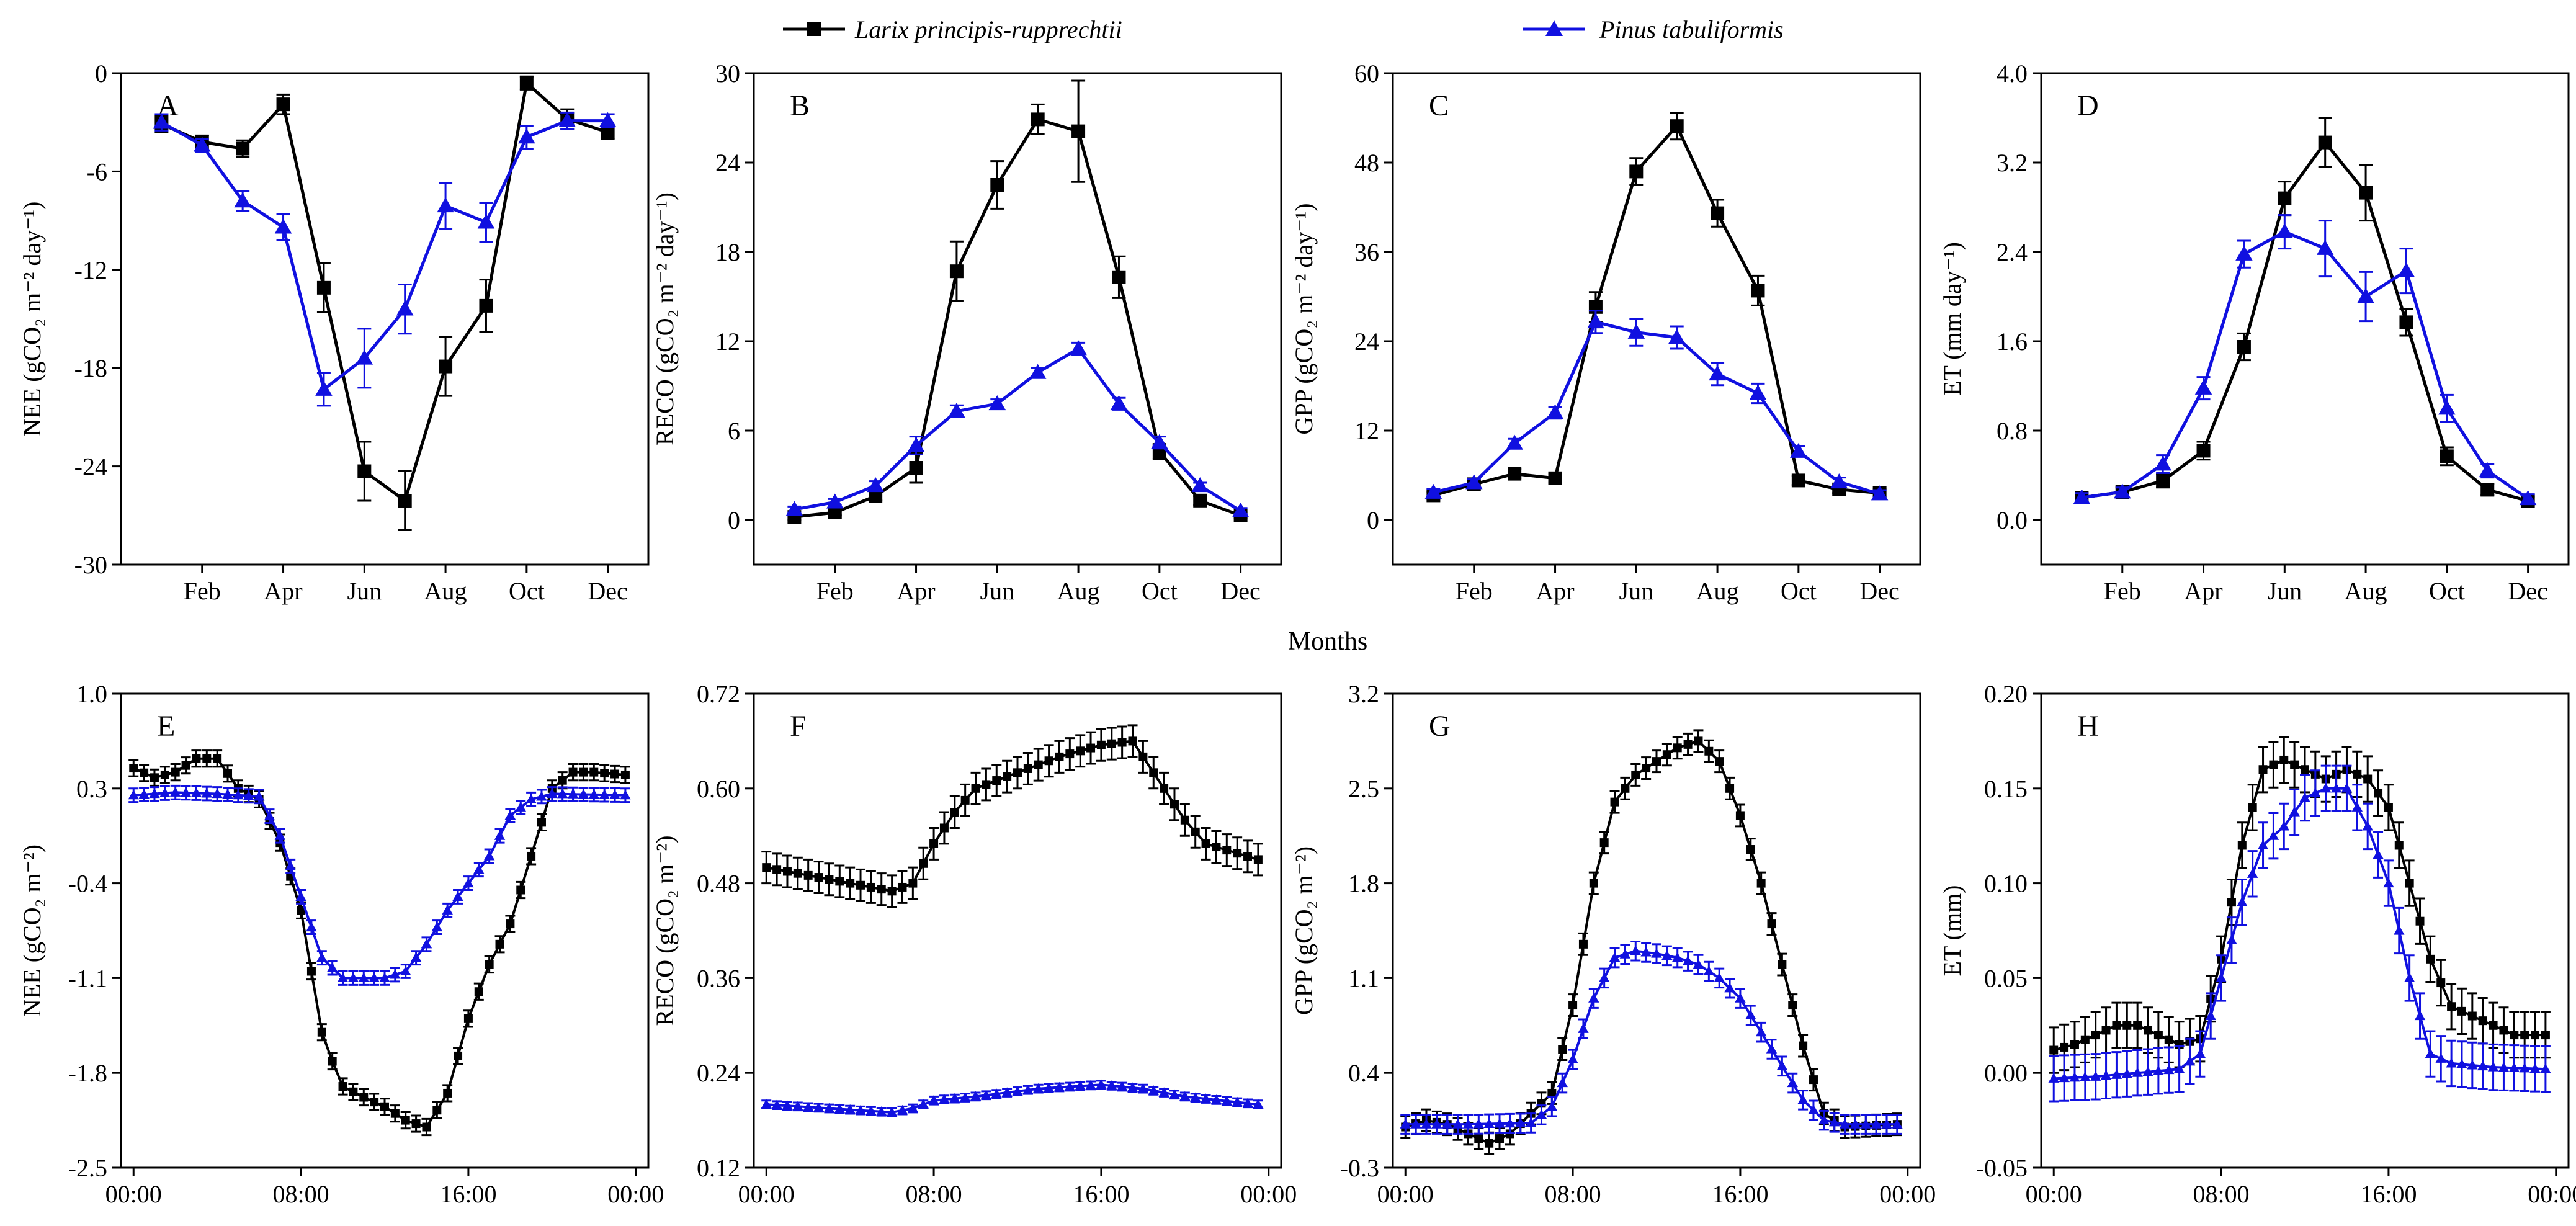 Image resolution: width=2576 pixels, height=1226 pixels. Describe the element at coordinates (445, 591) in the screenshot. I see `x-tick-label: Aug` at that location.